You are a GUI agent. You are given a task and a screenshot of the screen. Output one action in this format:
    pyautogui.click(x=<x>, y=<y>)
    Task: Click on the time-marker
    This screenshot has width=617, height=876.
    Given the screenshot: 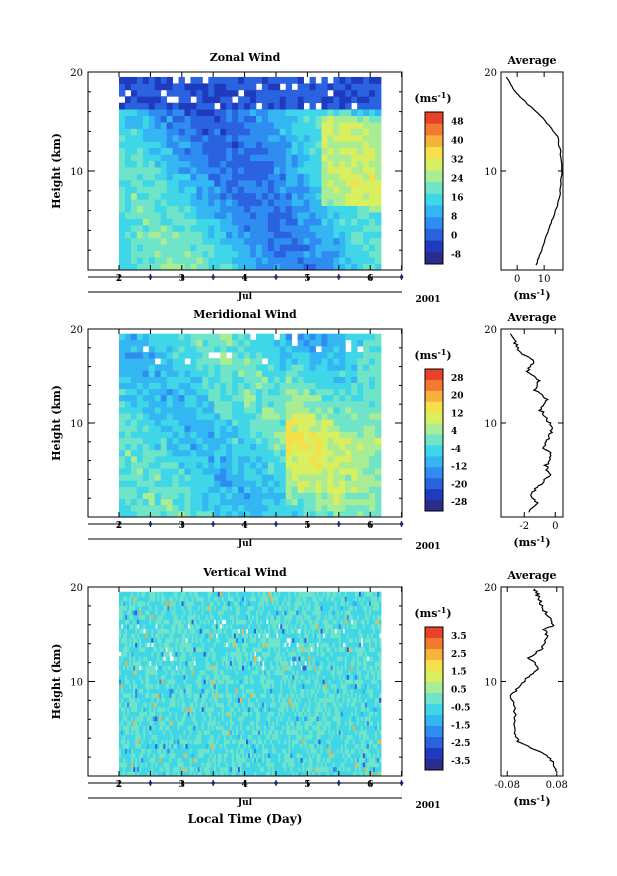 What is the action you would take?
    pyautogui.click(x=339, y=277)
    